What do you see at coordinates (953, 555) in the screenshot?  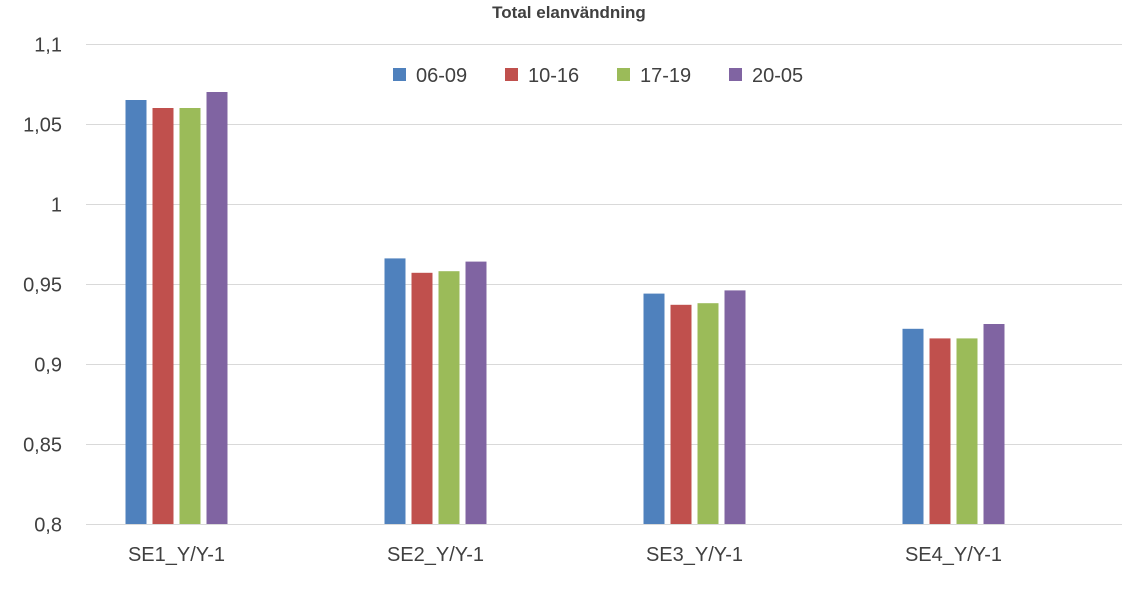 I see `x-category-label: SE4_Y/Y-1` at bounding box center [953, 555].